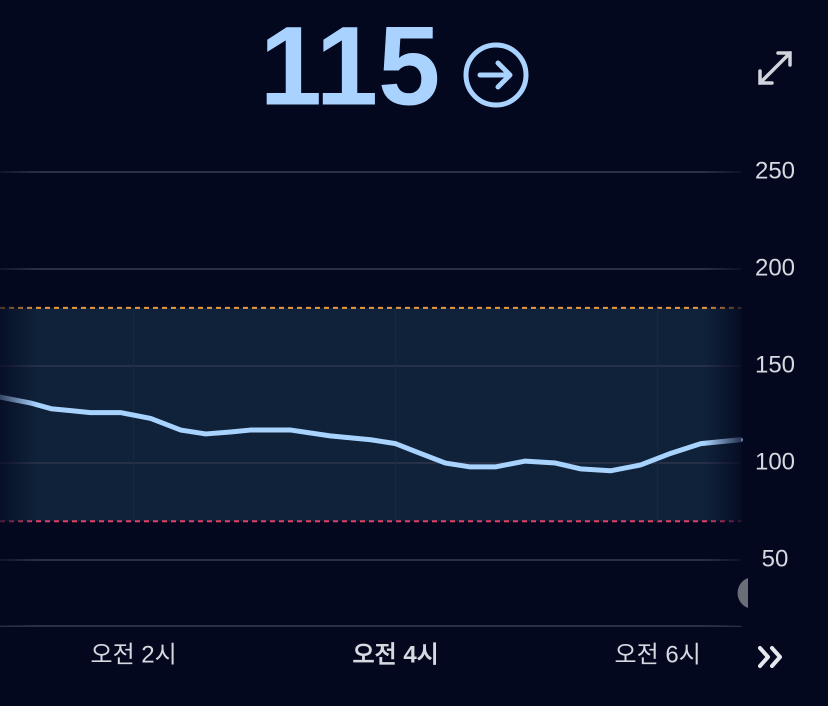 Image resolution: width=828 pixels, height=706 pixels. What do you see at coordinates (350, 66) in the screenshot?
I see `current-value: 115` at bounding box center [350, 66].